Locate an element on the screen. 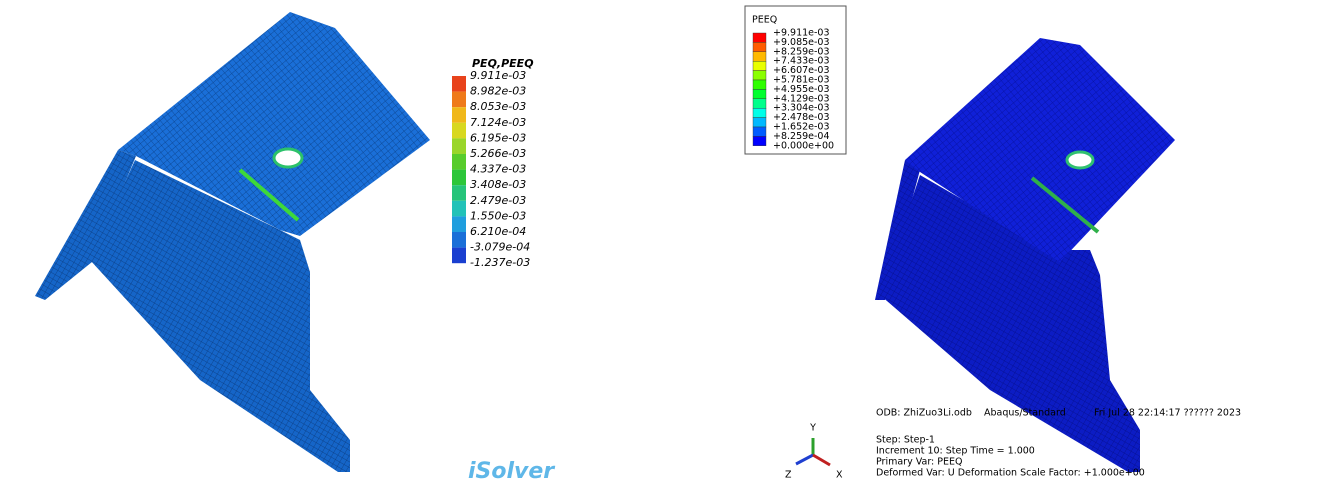  legend-label: +6.607e-03 is located at coordinates (801, 70).